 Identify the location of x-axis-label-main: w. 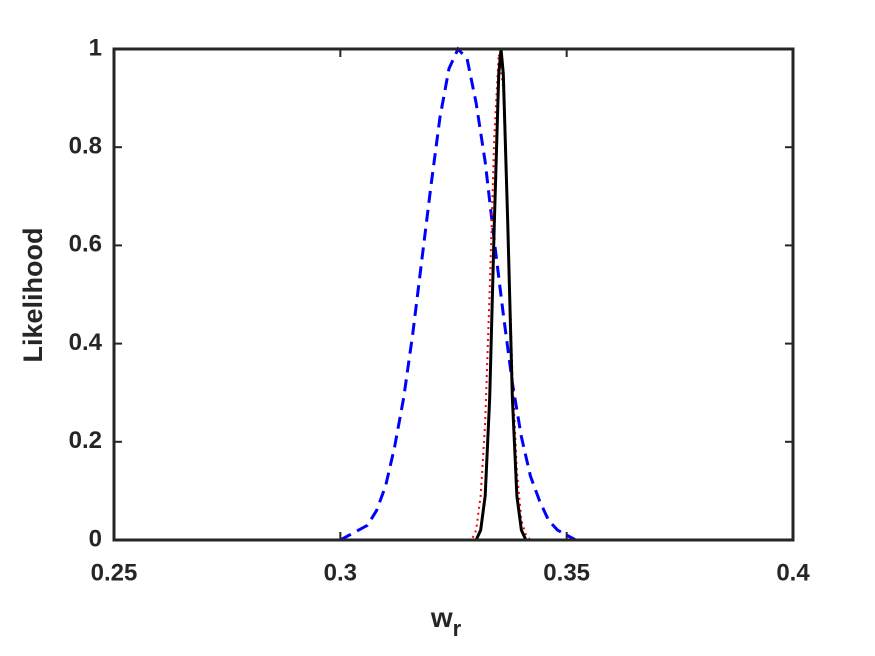
(441, 617).